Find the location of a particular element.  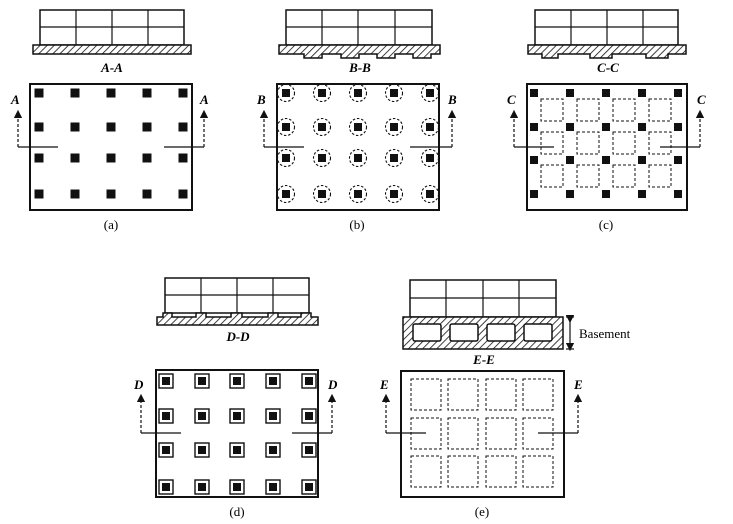

building-elevation-a is located at coordinates (112, 27).